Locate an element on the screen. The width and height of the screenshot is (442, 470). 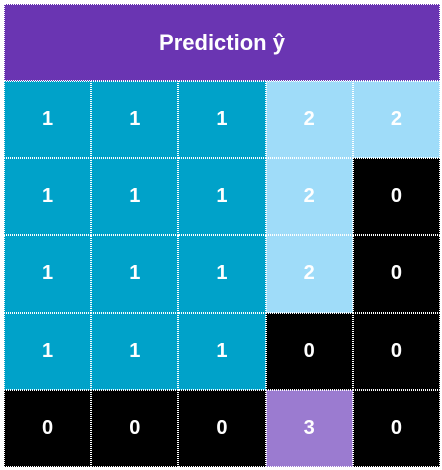
grid-cell-r2-c1: 1 is located at coordinates (135, 274).